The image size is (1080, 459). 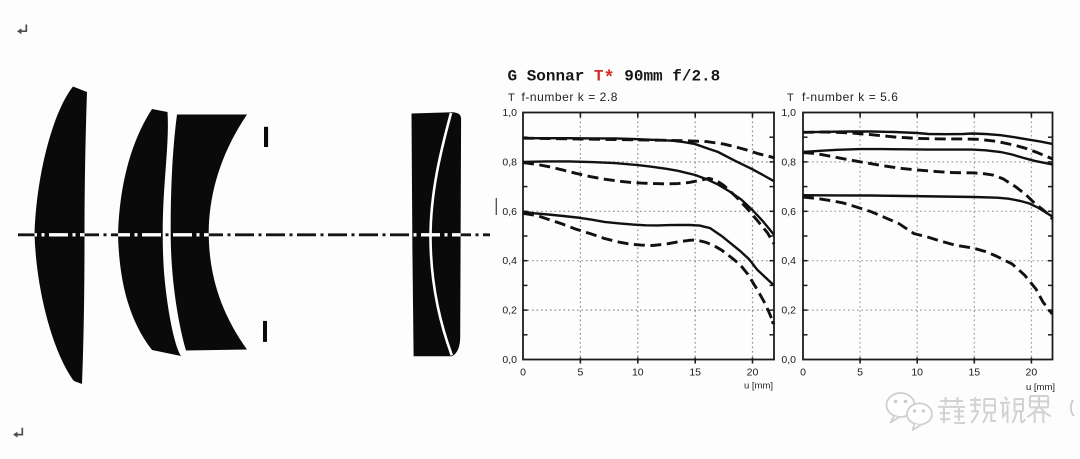 I want to click on svg-text: f-number k = 2.8, so click(x=570, y=97).